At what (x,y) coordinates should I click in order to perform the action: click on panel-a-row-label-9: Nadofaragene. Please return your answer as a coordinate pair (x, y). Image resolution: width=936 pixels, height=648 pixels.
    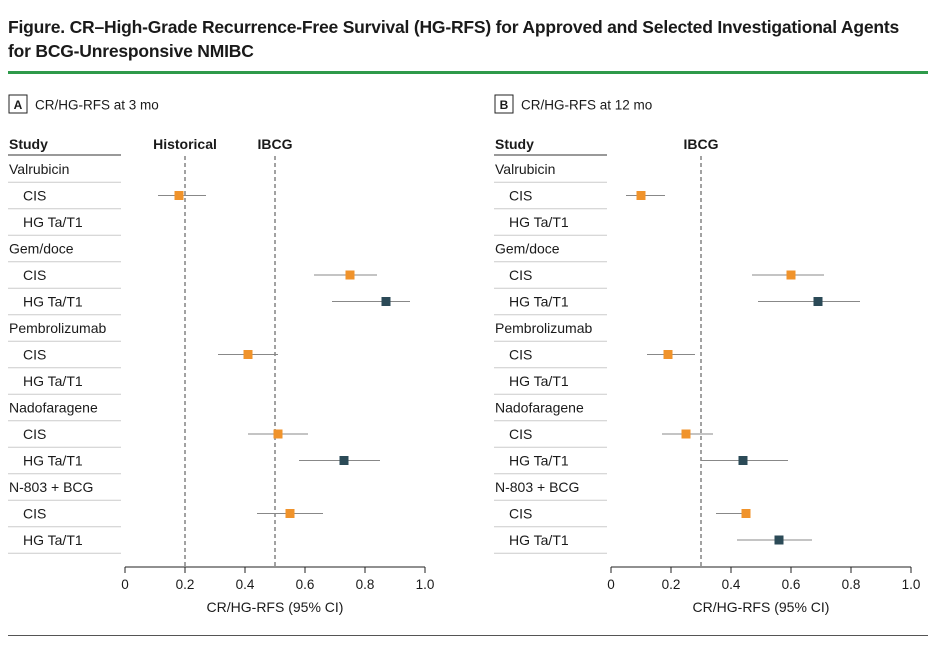
    Looking at the image, I should click on (53, 408).